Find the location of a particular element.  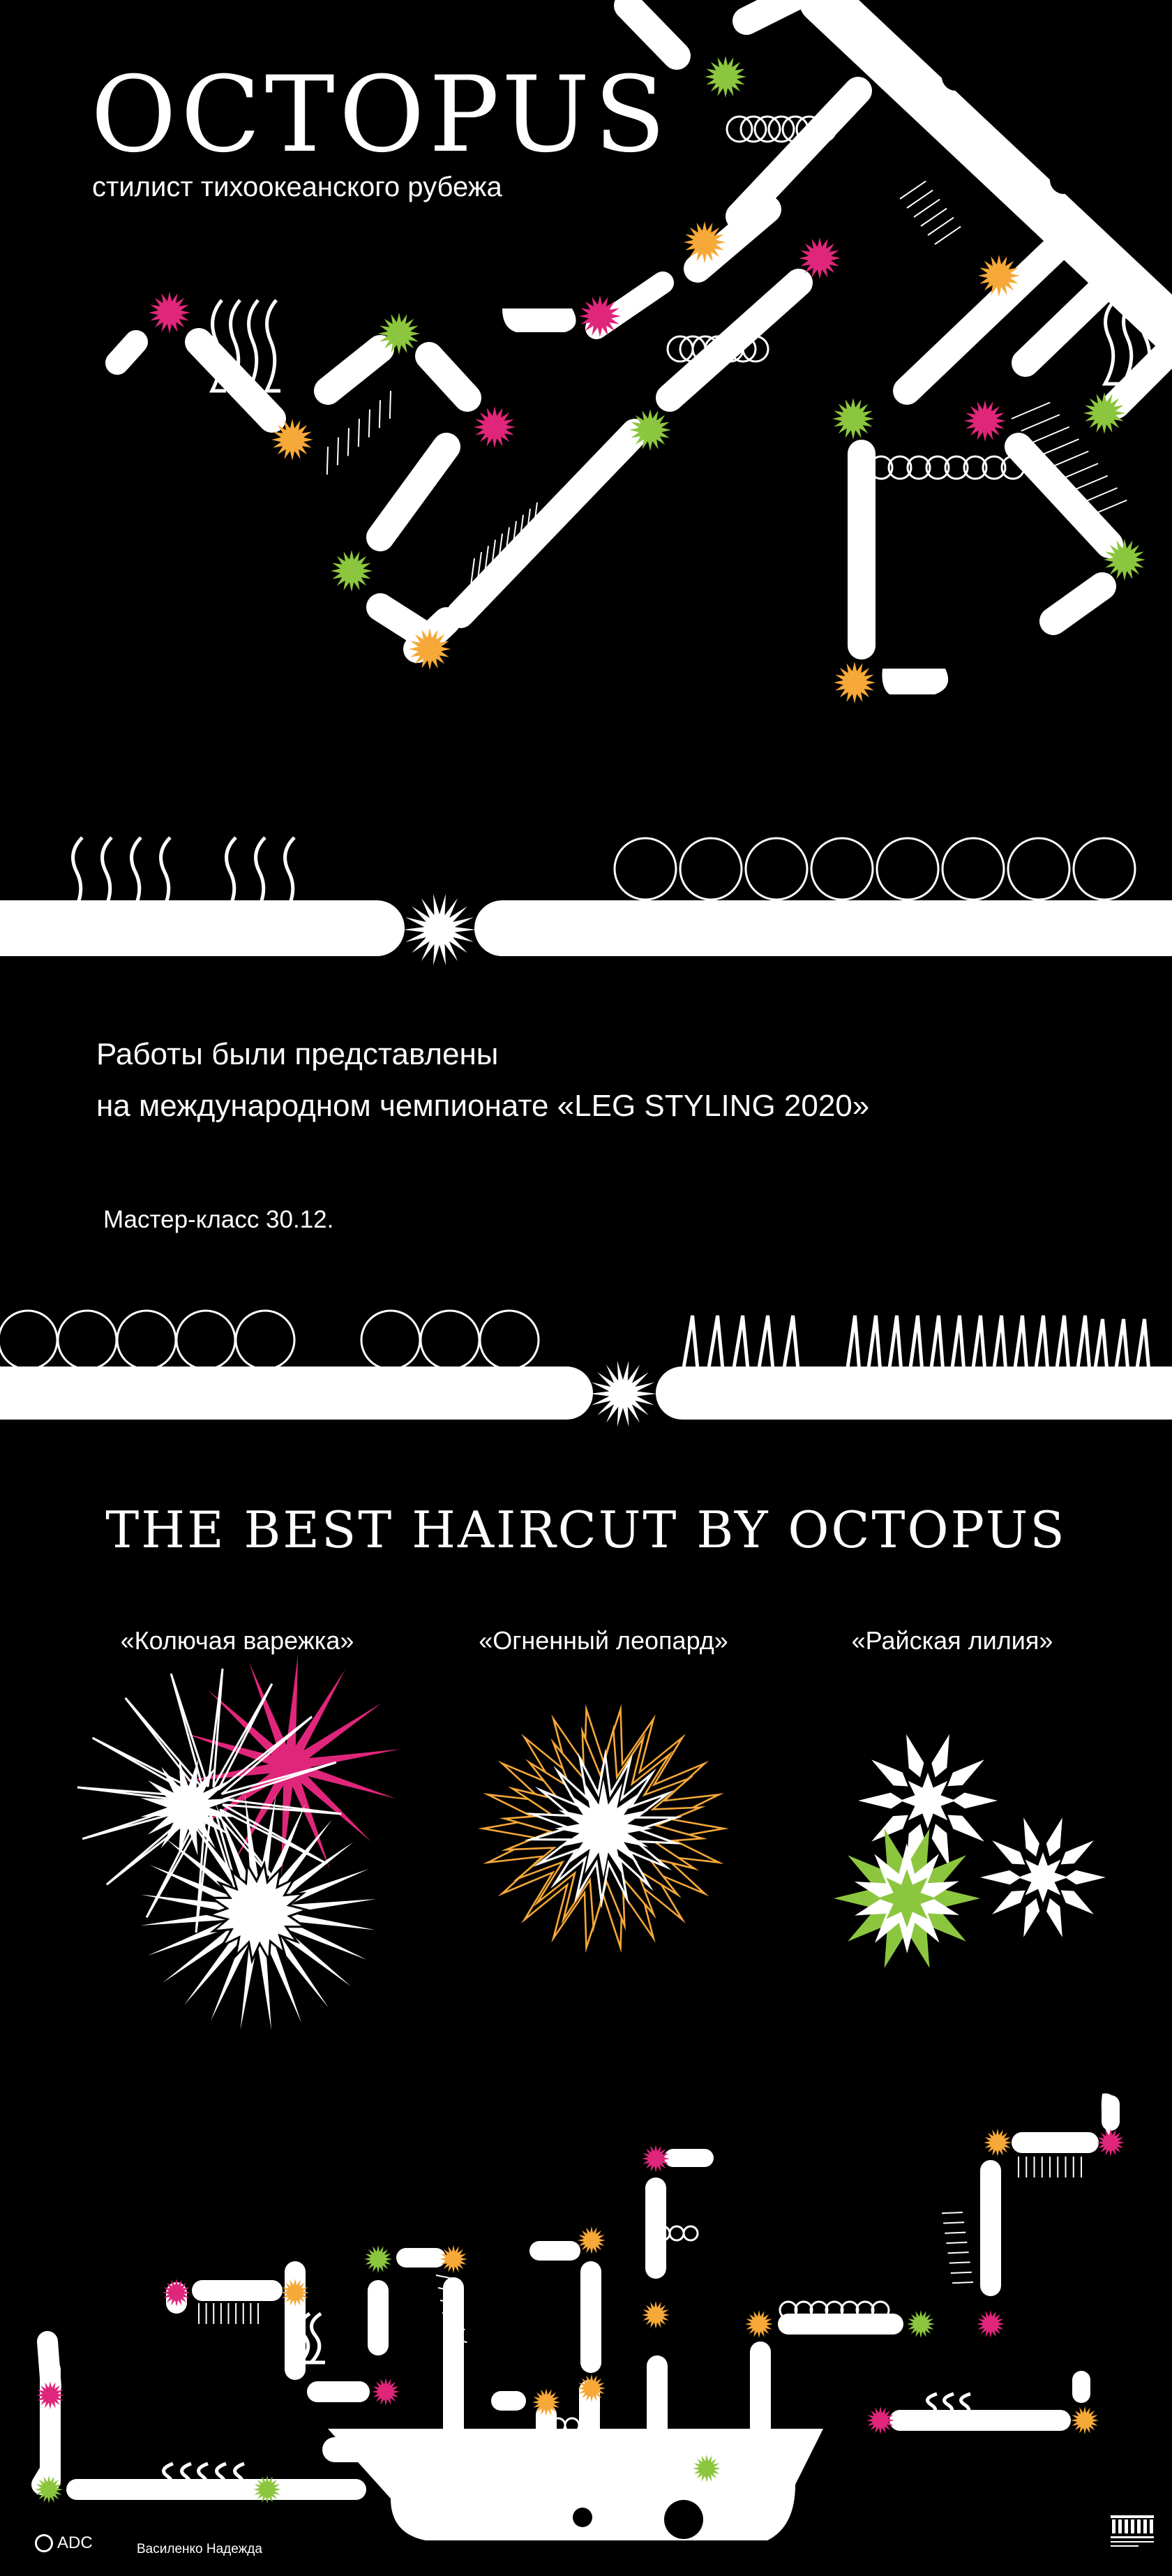

page-title: OCTOPUS is located at coordinates (380, 115).